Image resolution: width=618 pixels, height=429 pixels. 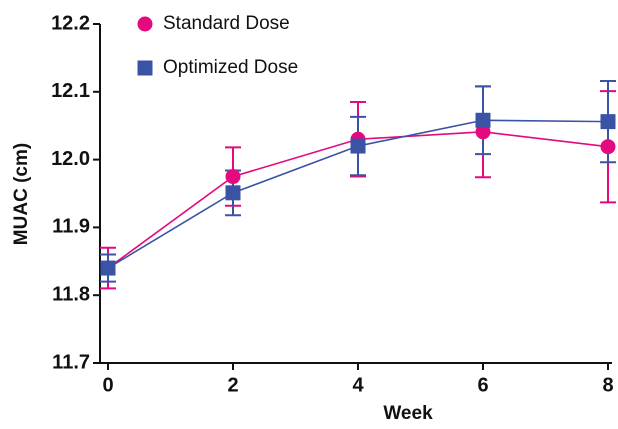 What do you see at coordinates (230, 67) in the screenshot?
I see `legend-label: Optimized Dose` at bounding box center [230, 67].